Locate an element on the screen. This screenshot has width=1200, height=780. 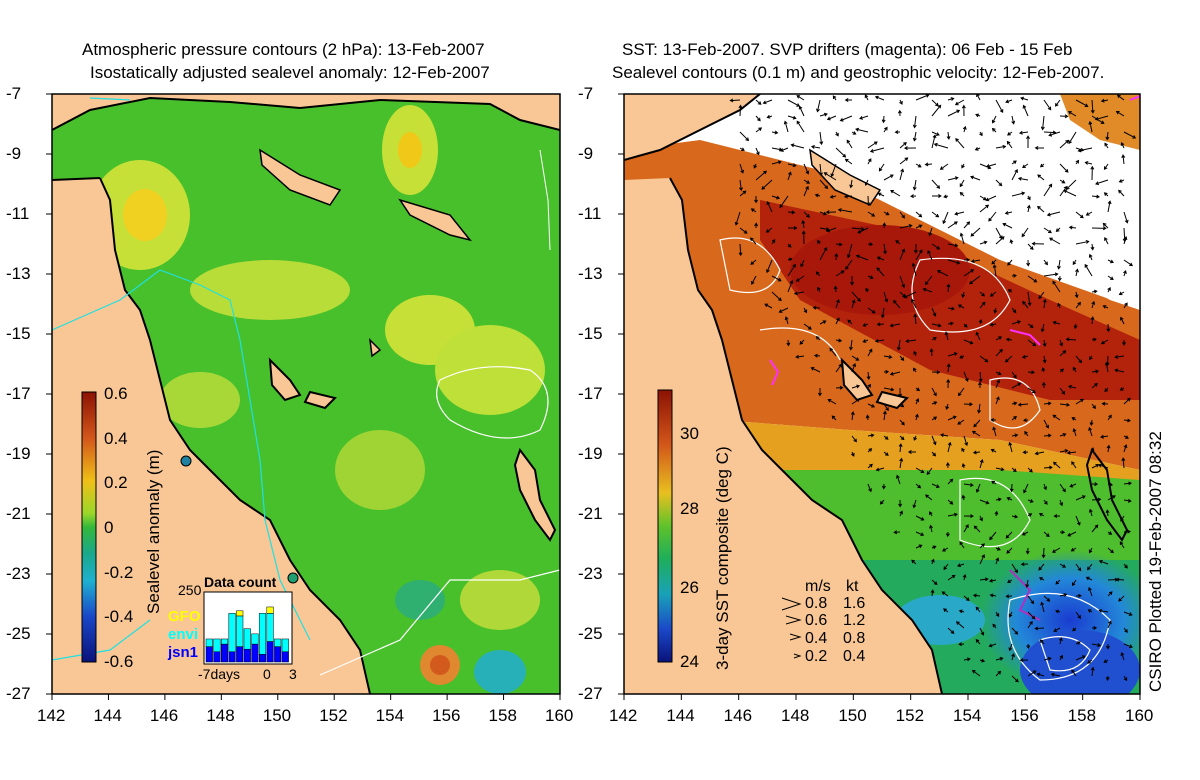
sst-tick-26: 26 is located at coordinates (689, 587).